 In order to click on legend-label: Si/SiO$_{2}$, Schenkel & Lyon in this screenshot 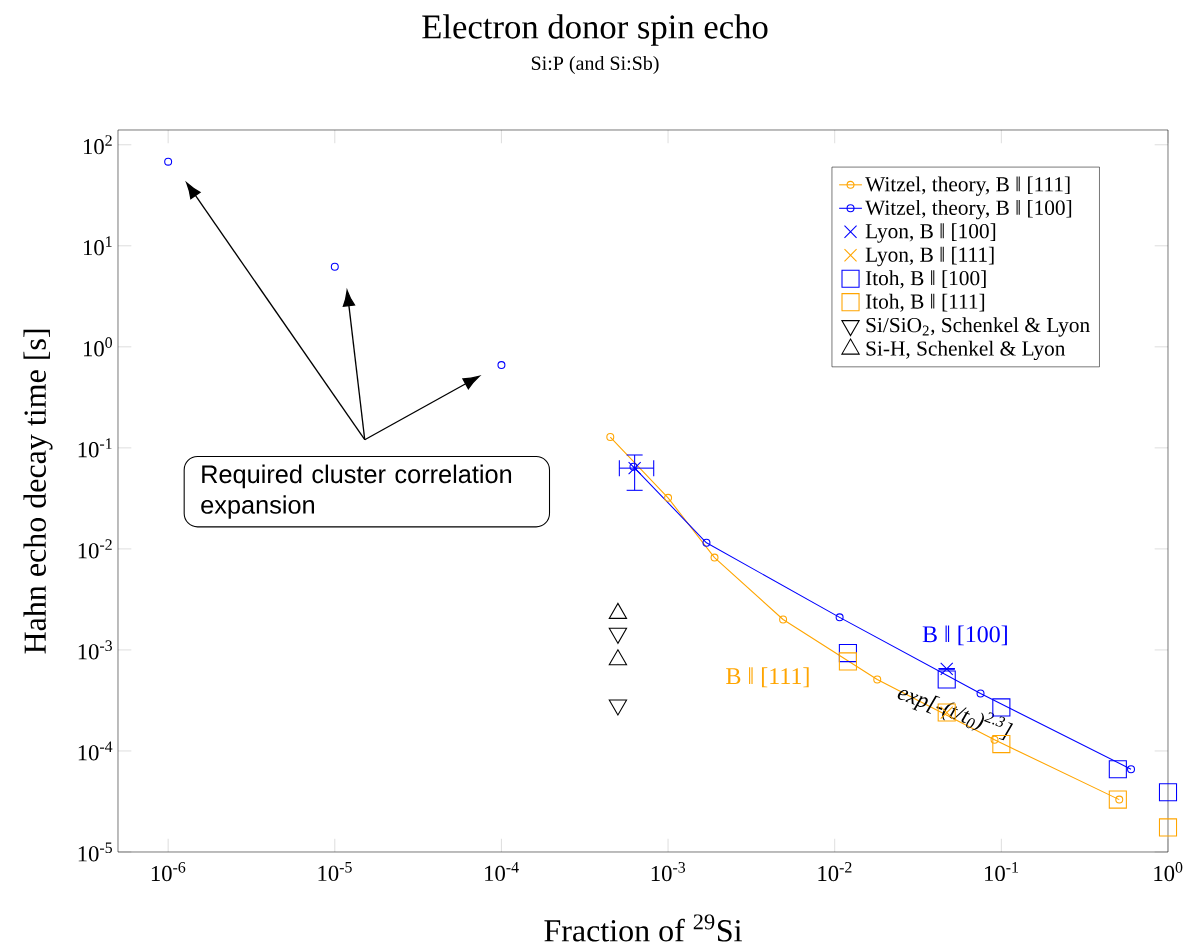, I will do `click(978, 327)`.